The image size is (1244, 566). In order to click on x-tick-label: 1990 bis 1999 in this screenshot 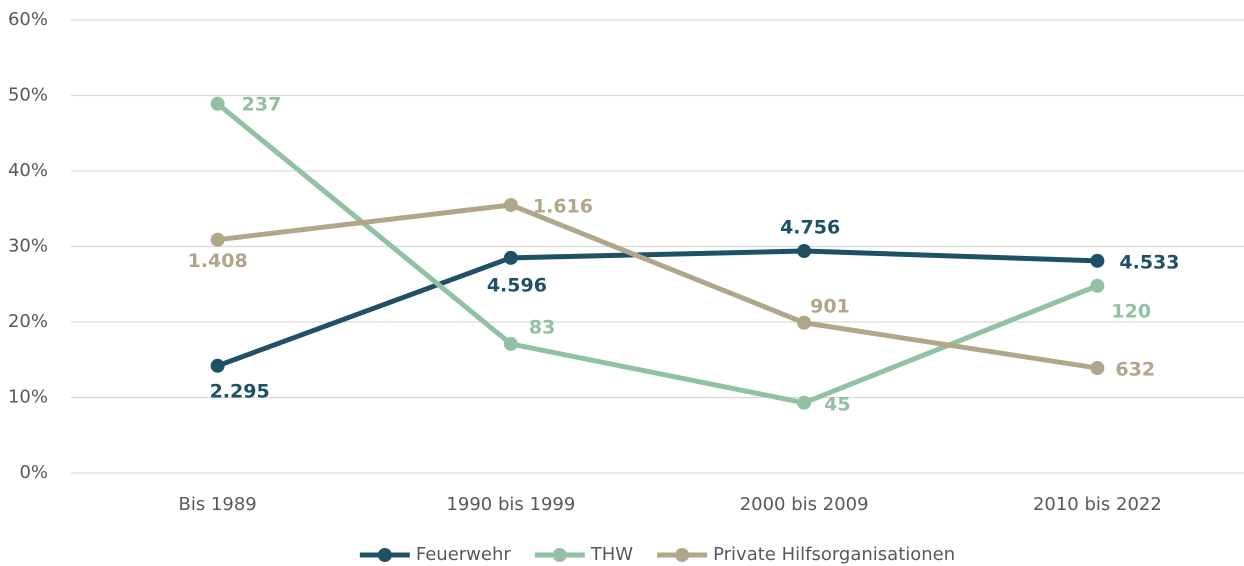, I will do `click(510, 504)`.